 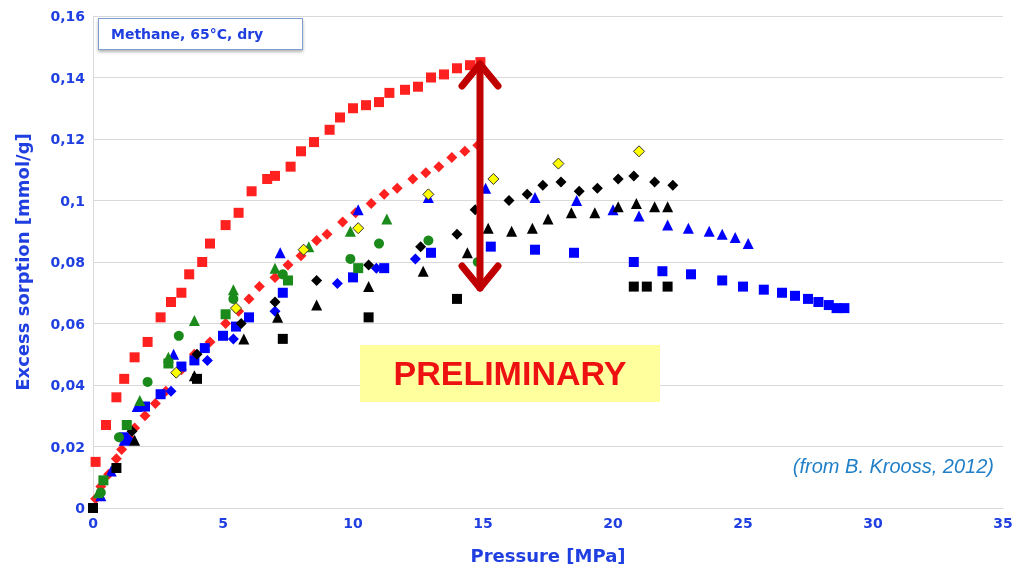 What do you see at coordinates (743, 523) in the screenshot?
I see `x-tick-label: 25` at bounding box center [743, 523].